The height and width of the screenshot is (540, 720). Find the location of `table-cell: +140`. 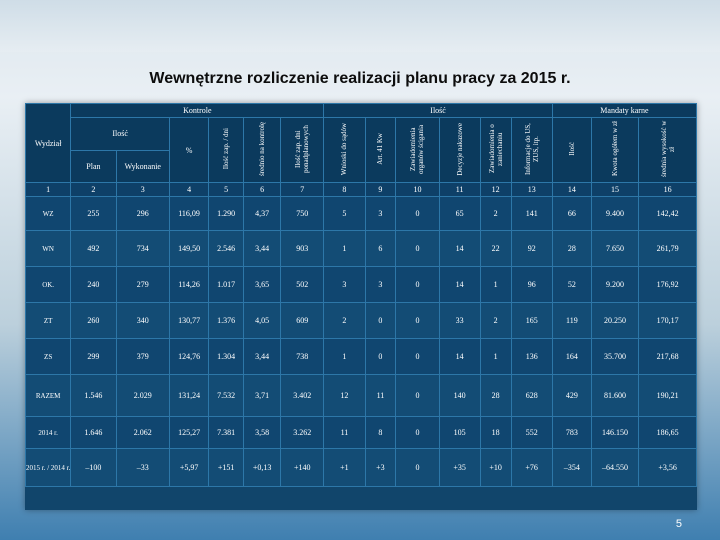

table-cell: +140 is located at coordinates (302, 467).